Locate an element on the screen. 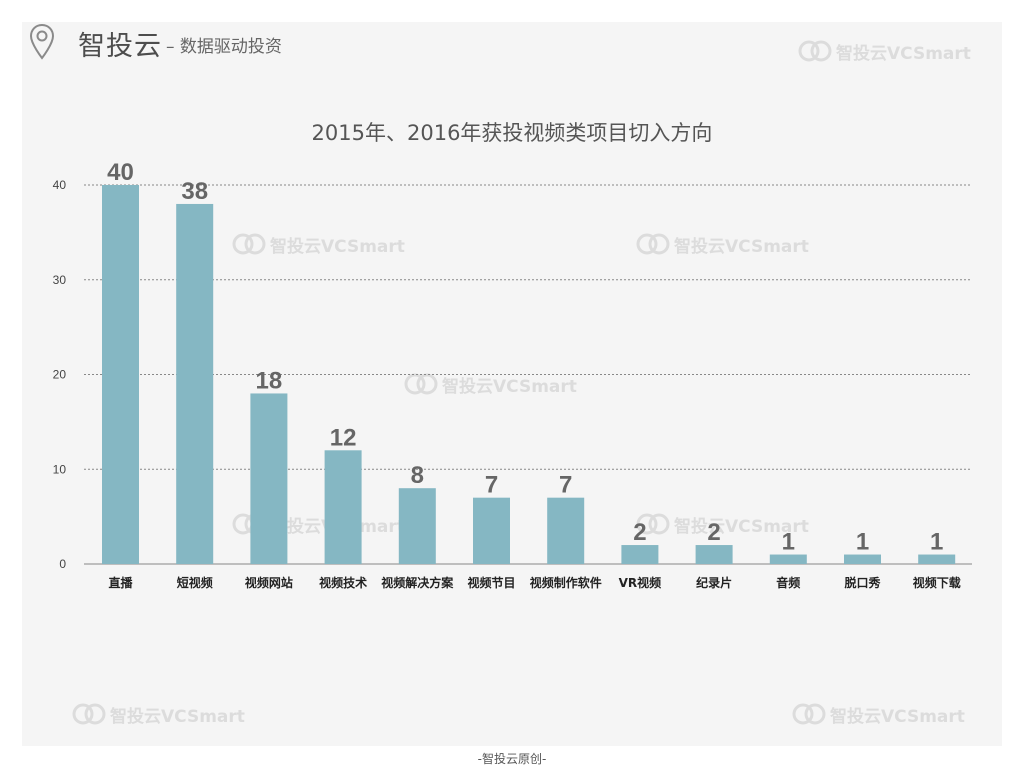 Image resolution: width=1024 pixels, height=768 pixels. location-pin-icon is located at coordinates (42, 42).